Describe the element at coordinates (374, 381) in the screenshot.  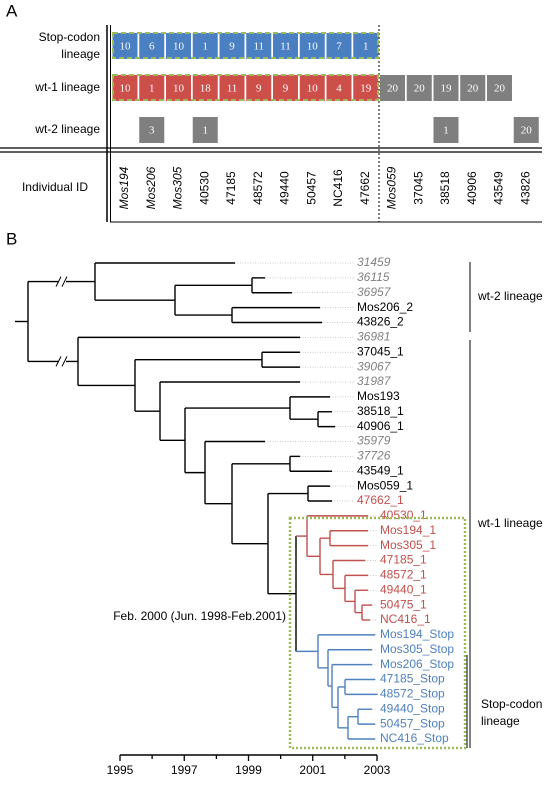
I see `leaf-label: 31987` at that location.